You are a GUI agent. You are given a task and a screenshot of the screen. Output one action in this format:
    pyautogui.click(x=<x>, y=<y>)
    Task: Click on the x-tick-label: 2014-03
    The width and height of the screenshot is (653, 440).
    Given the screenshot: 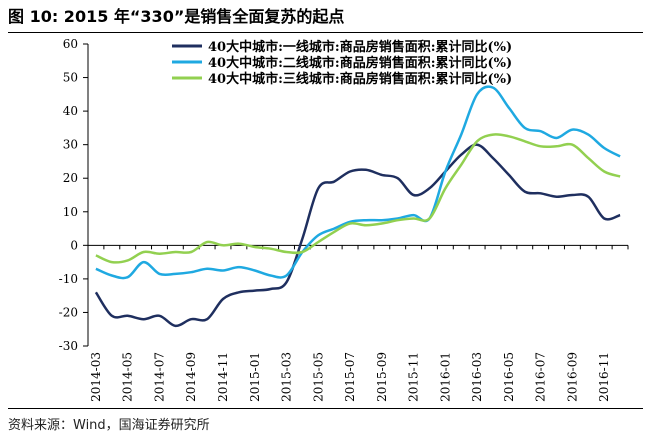 What is the action you would take?
    pyautogui.click(x=96, y=377)
    